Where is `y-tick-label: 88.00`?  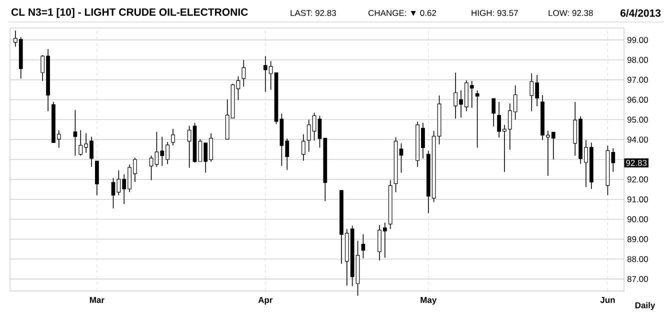 y-tick-label: 88.00 is located at coordinates (637, 259).